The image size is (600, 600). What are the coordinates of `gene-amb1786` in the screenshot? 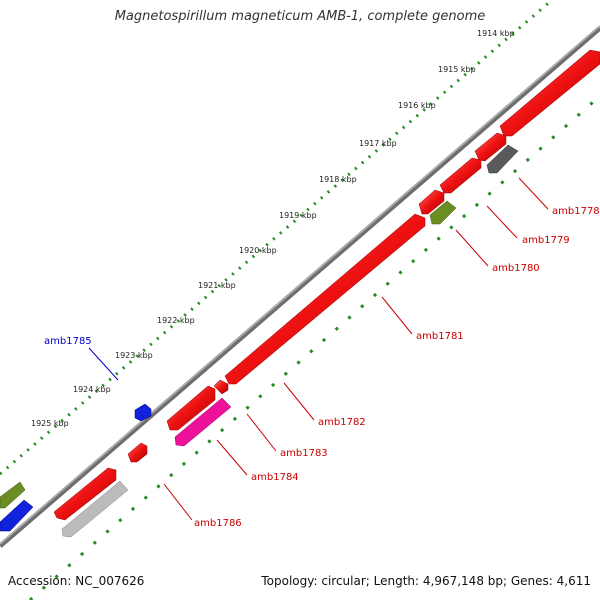 It's located at (85, 494).